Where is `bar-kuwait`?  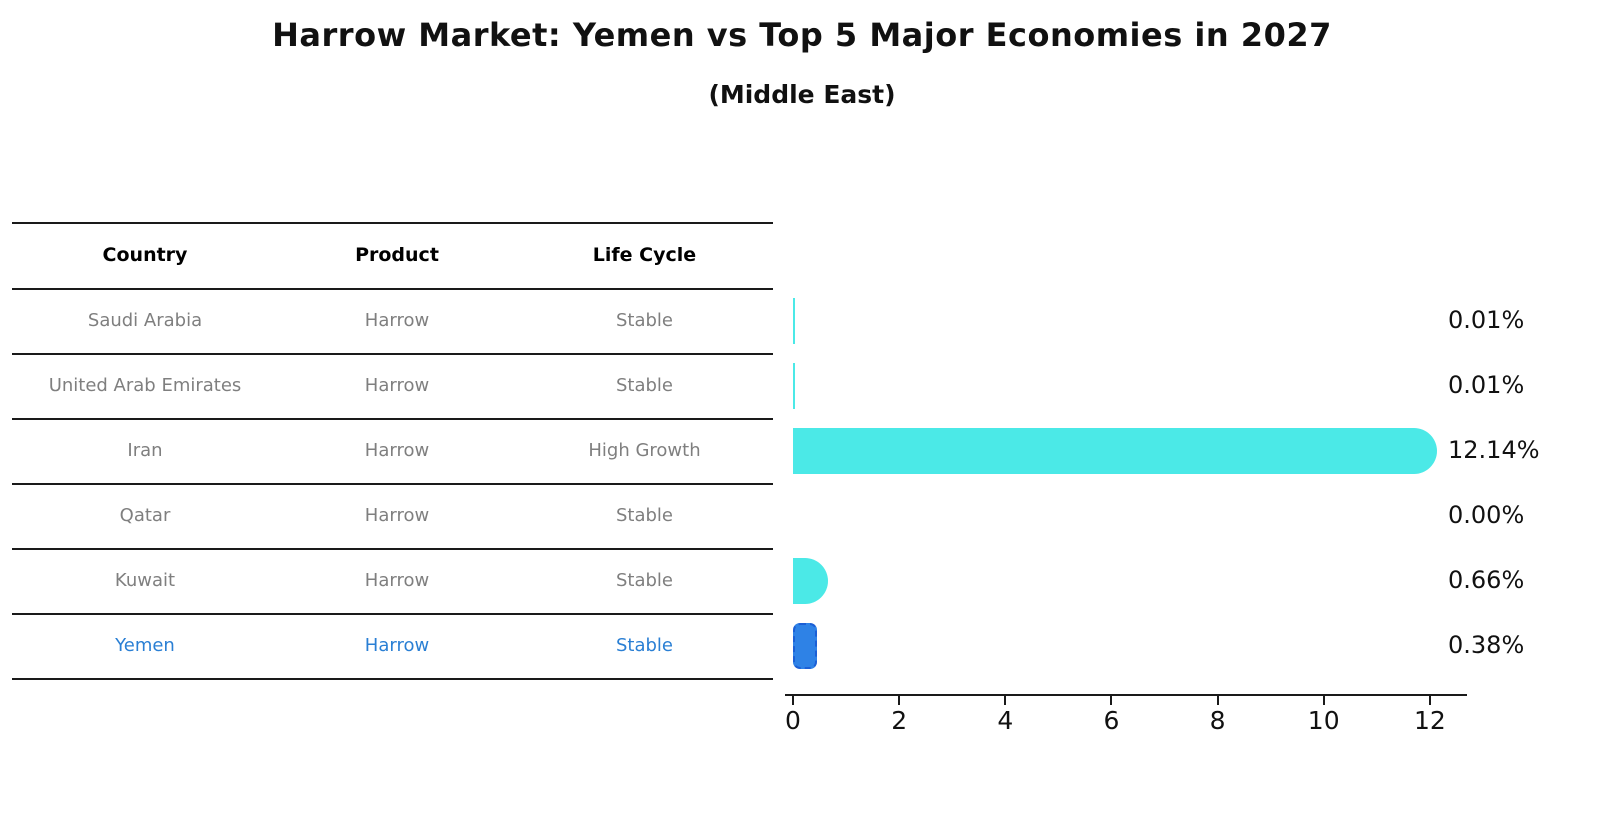
bar-kuwait is located at coordinates (810, 580).